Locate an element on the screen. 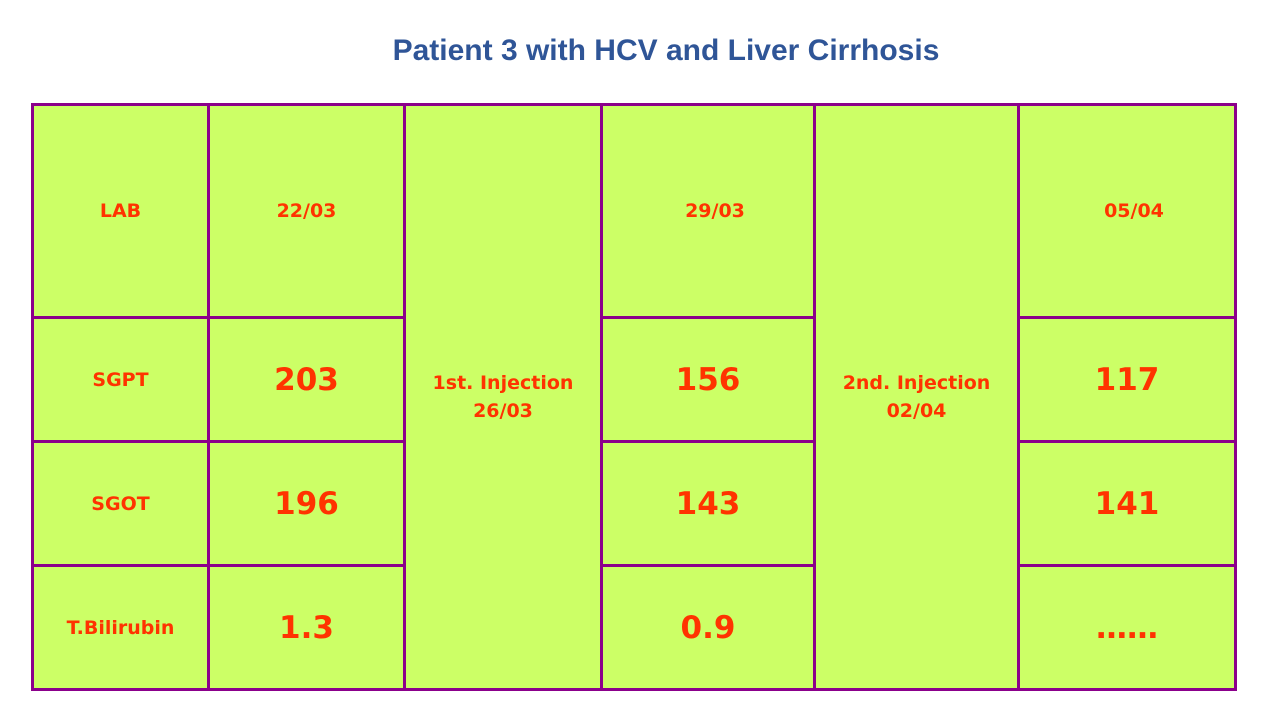  sgot-value-1: 196 is located at coordinates (306, 503).